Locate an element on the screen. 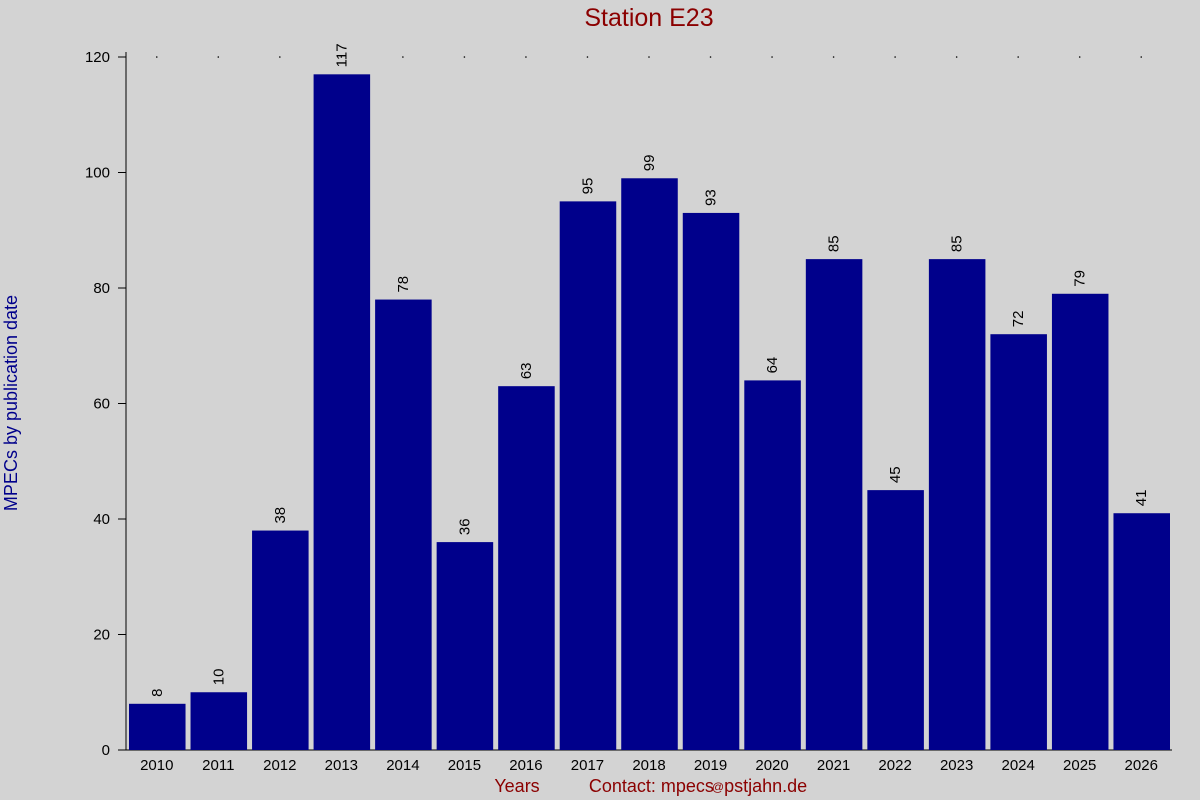 The image size is (1200, 800). x-tick-label: 2022 is located at coordinates (894, 765).